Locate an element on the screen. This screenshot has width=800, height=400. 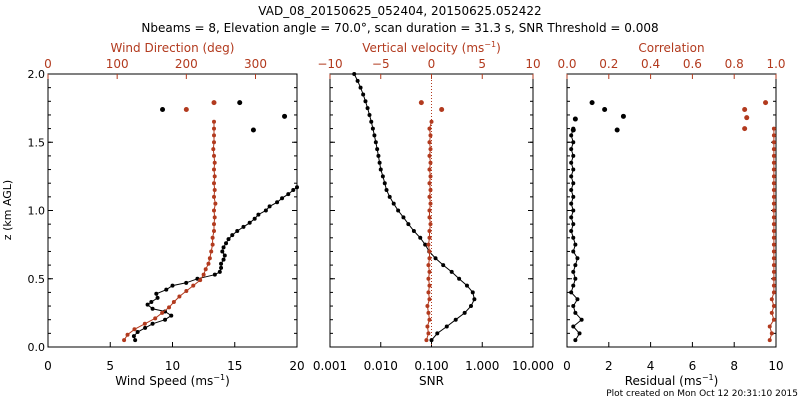
x-top-tick-label: −10 is located at coordinates (329, 64).